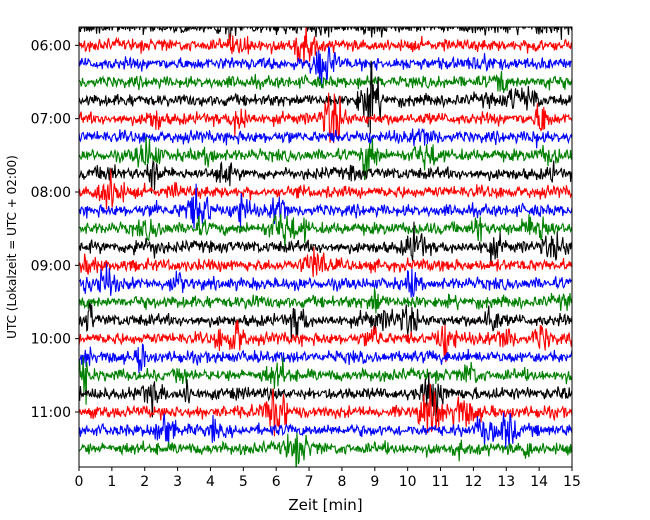 Image resolution: width=650 pixels, height=520 pixels. What do you see at coordinates (51, 266) in the screenshot?
I see `y-tick-label: 09:00` at bounding box center [51, 266].